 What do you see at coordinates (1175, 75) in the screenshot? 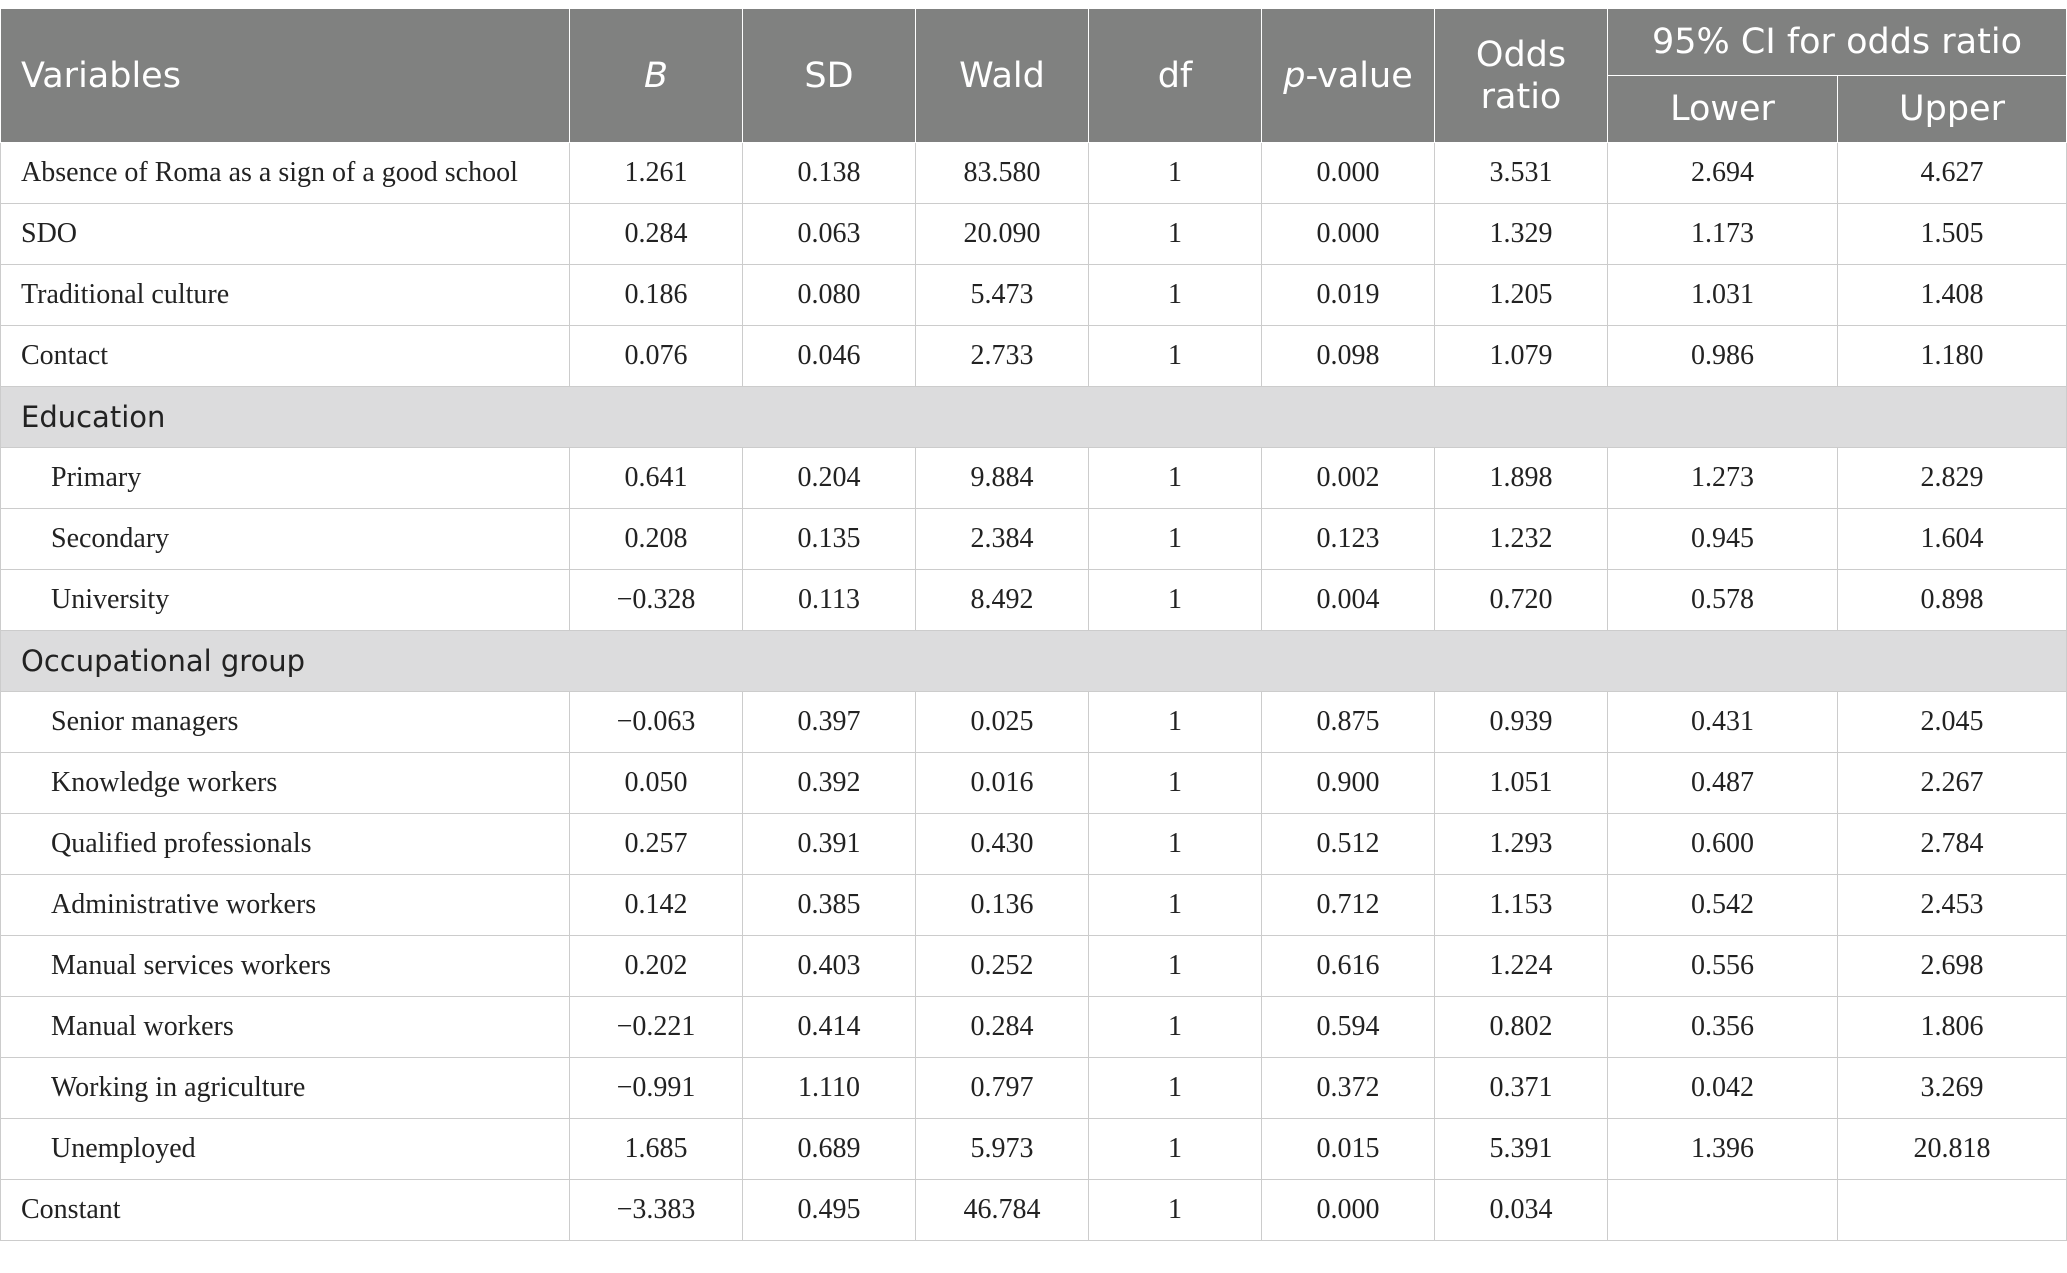
I see `header-df: df` at bounding box center [1175, 75].